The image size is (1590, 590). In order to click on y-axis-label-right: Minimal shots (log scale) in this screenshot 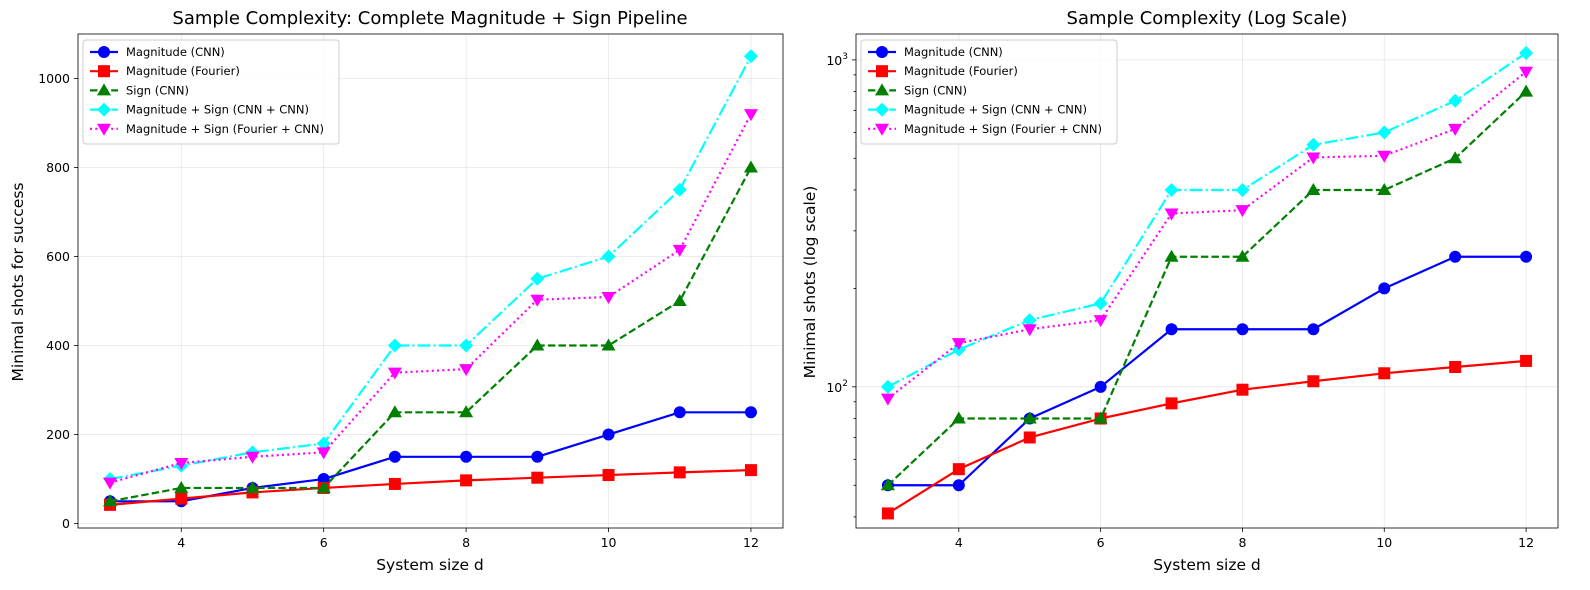, I will do `click(810, 282)`.